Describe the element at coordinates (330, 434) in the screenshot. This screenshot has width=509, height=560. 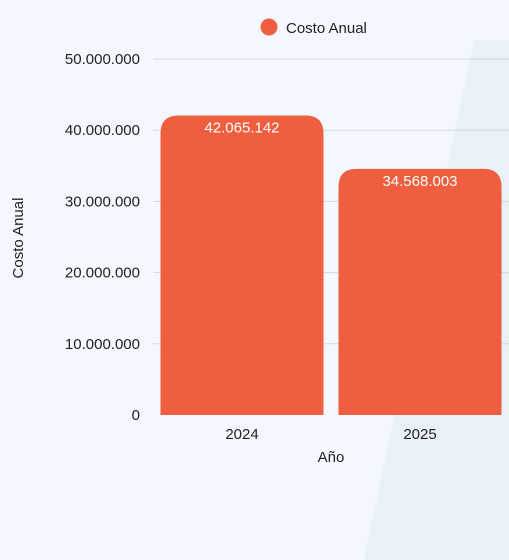
I see `x-axis-ticks: 2024 2025` at that location.